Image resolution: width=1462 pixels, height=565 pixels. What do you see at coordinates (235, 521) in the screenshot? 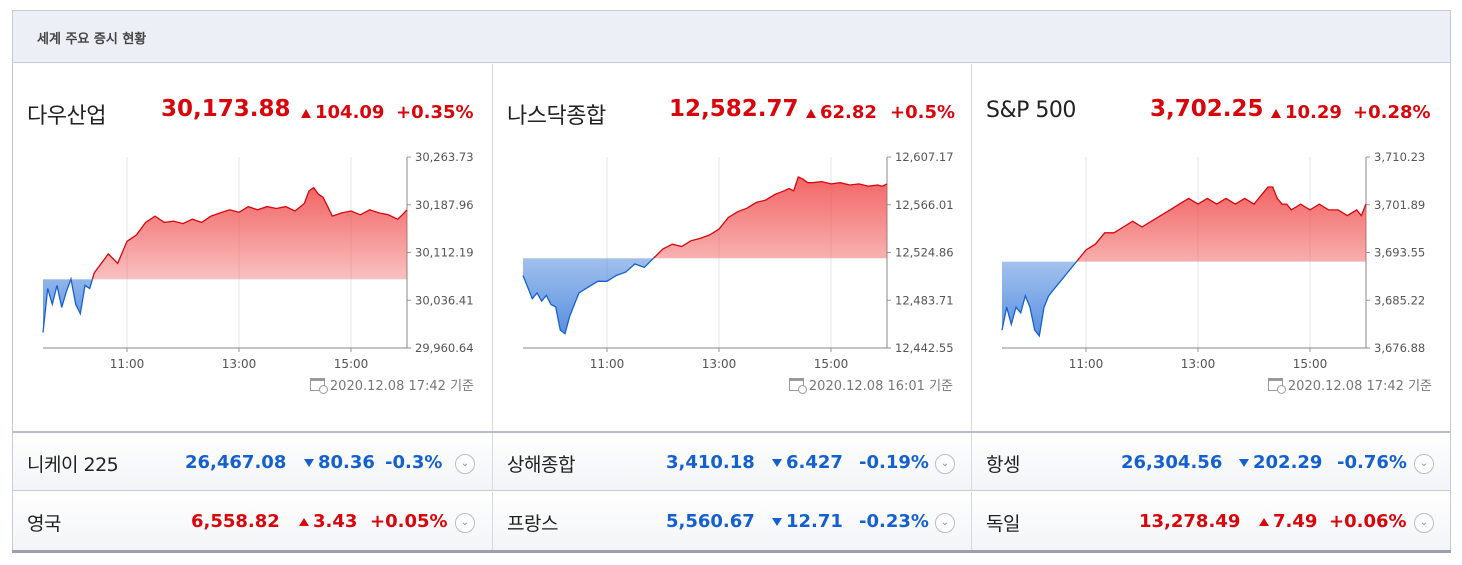
I see `row-value: 6,558.82` at bounding box center [235, 521].